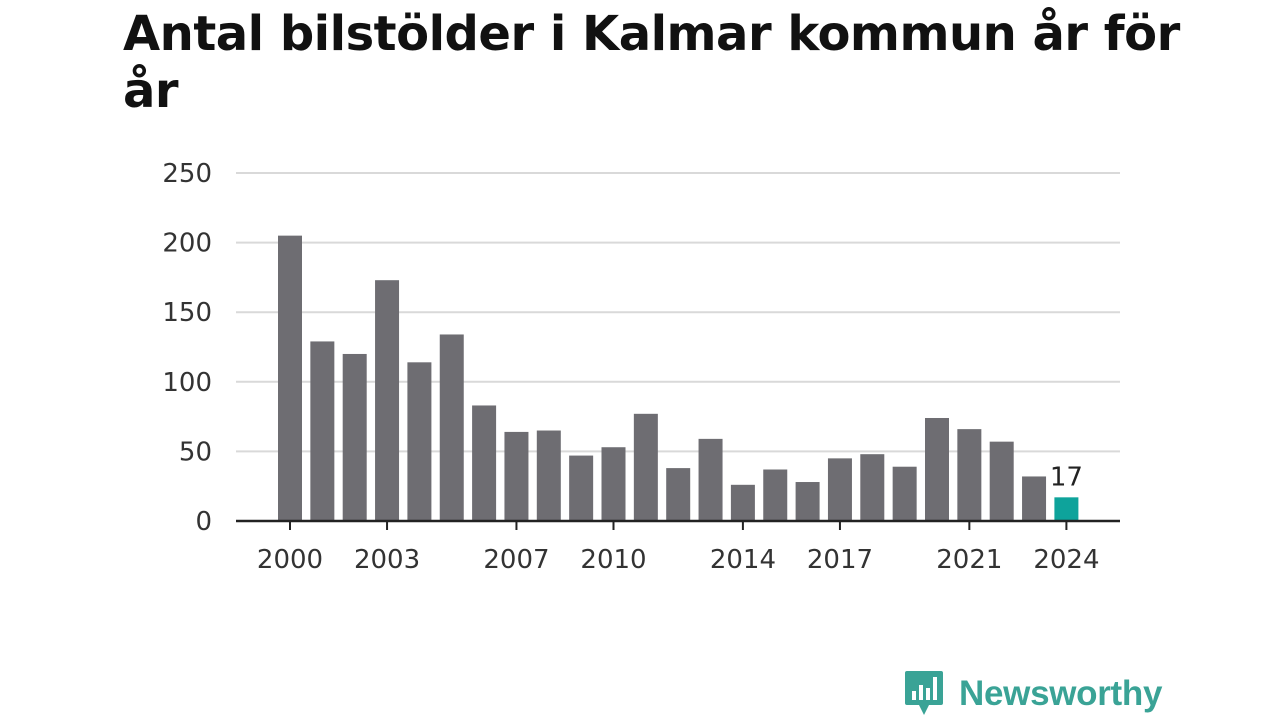 The image size is (1280, 720). What do you see at coordinates (187, 348) in the screenshot?
I see `y-axis-ticks: 0 50 100 150 200 250` at bounding box center [187, 348].